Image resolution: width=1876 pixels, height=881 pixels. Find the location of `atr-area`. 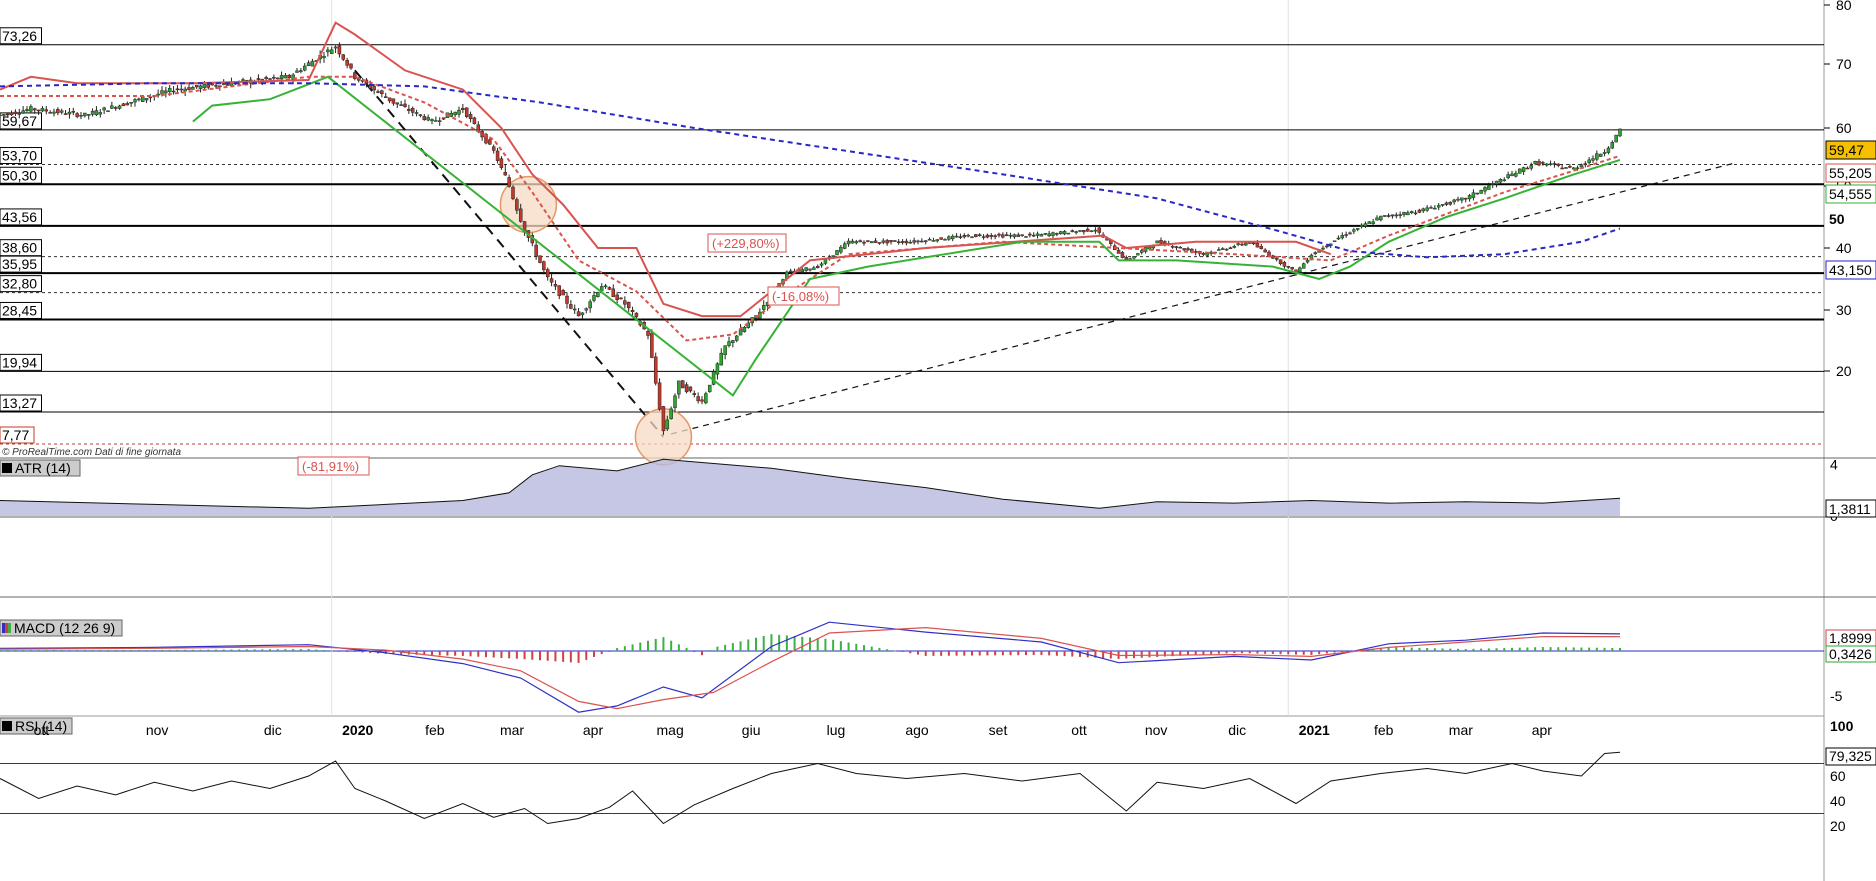

atr-area is located at coordinates (810, 487).